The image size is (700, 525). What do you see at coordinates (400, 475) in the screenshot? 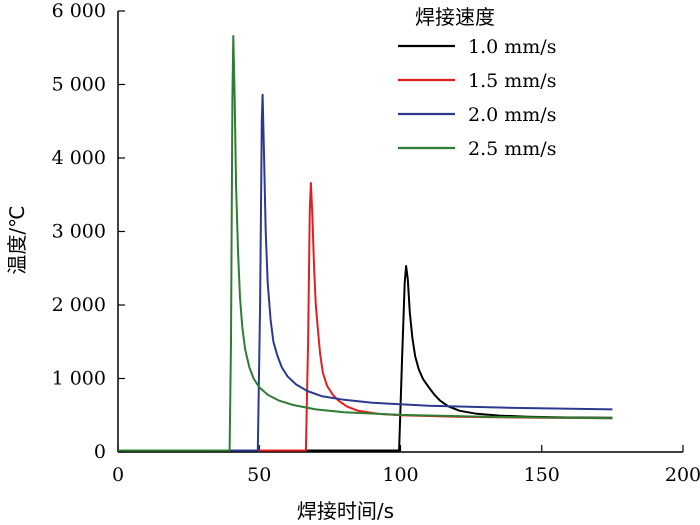
I see `x-tick-label: 100` at bounding box center [400, 475].